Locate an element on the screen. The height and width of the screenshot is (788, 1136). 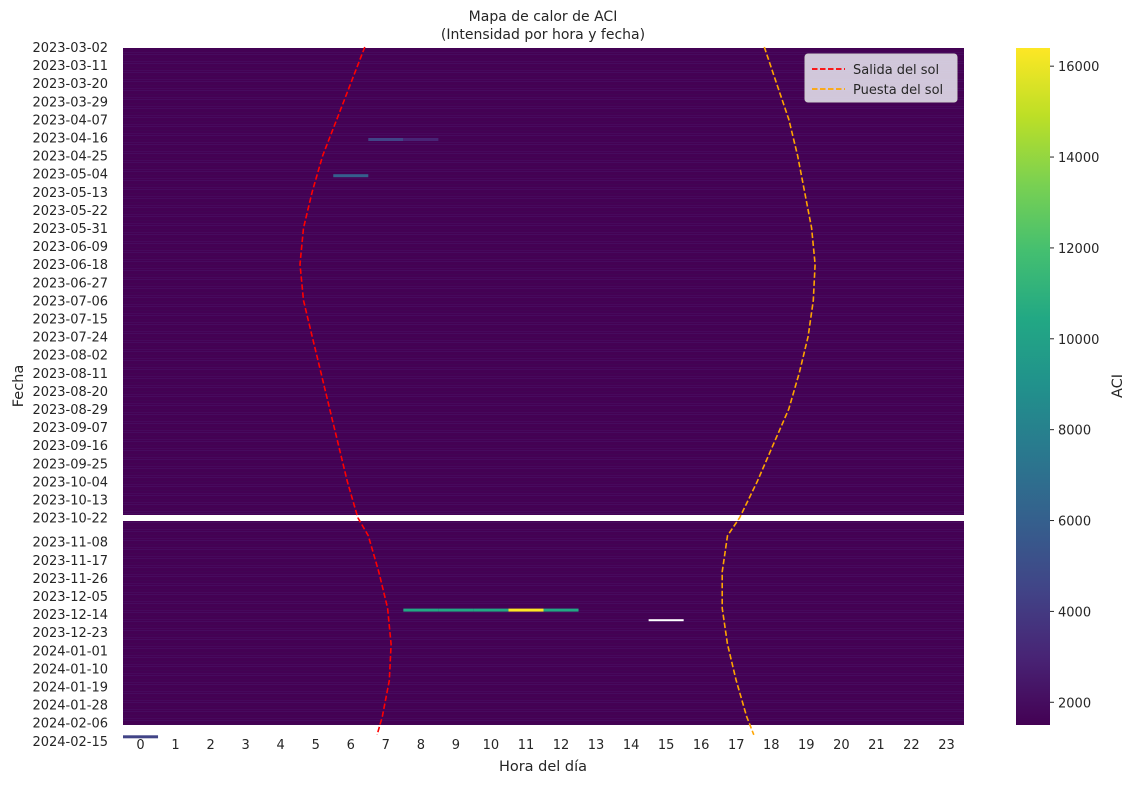
y-tick-label: 2023-03-02 is located at coordinates (70, 48).